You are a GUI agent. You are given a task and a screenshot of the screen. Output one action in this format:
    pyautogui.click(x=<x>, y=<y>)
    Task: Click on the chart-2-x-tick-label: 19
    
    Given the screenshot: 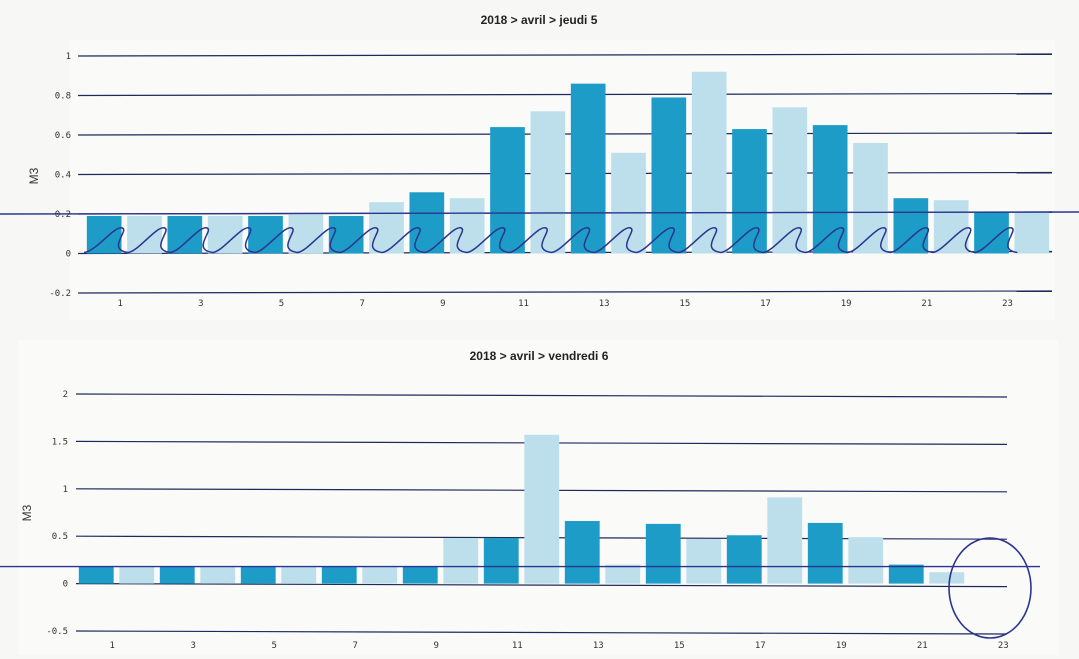 What is the action you would take?
    pyautogui.click(x=841, y=646)
    